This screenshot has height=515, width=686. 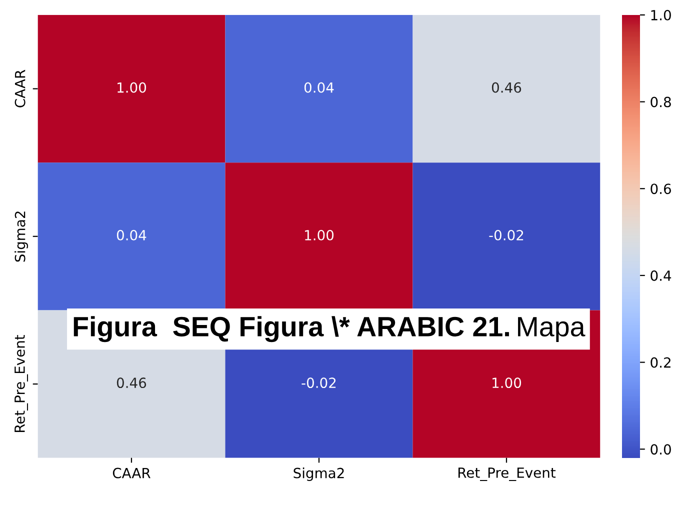 I want to click on color-bar-label: 0.2, so click(x=660, y=362).